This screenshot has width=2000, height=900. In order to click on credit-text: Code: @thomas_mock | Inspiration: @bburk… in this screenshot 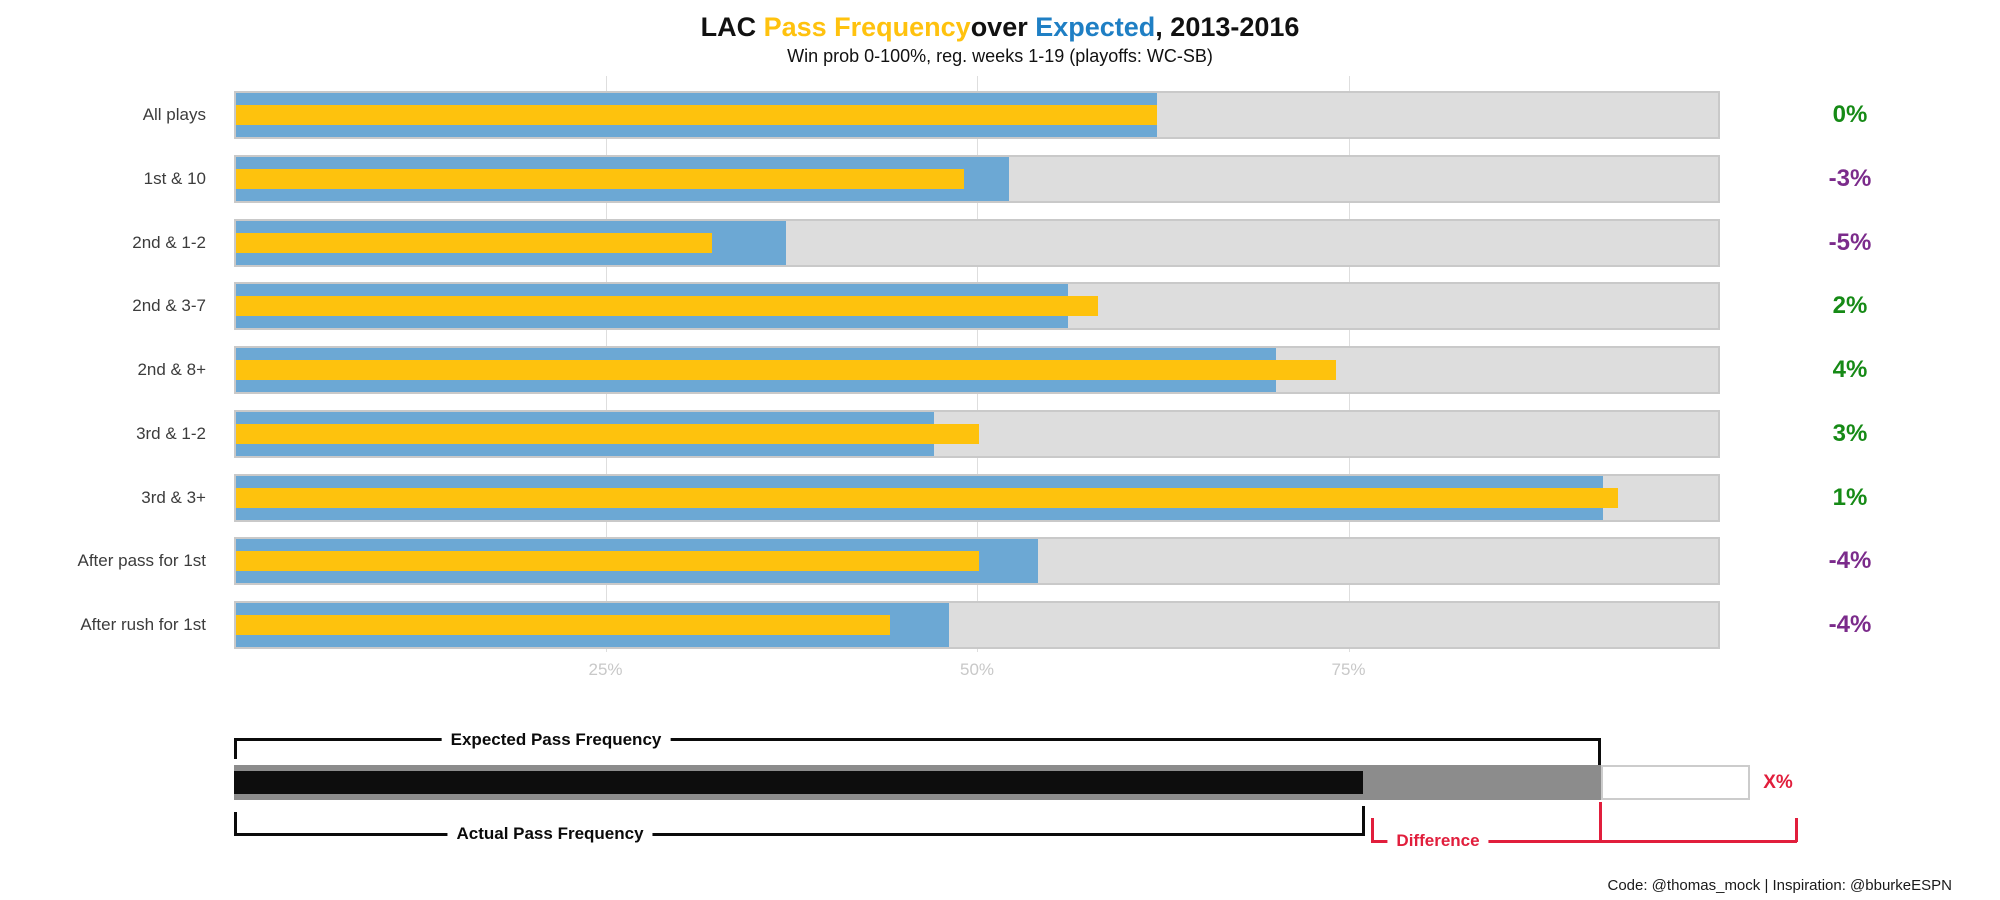, I will do `click(1779, 885)`.